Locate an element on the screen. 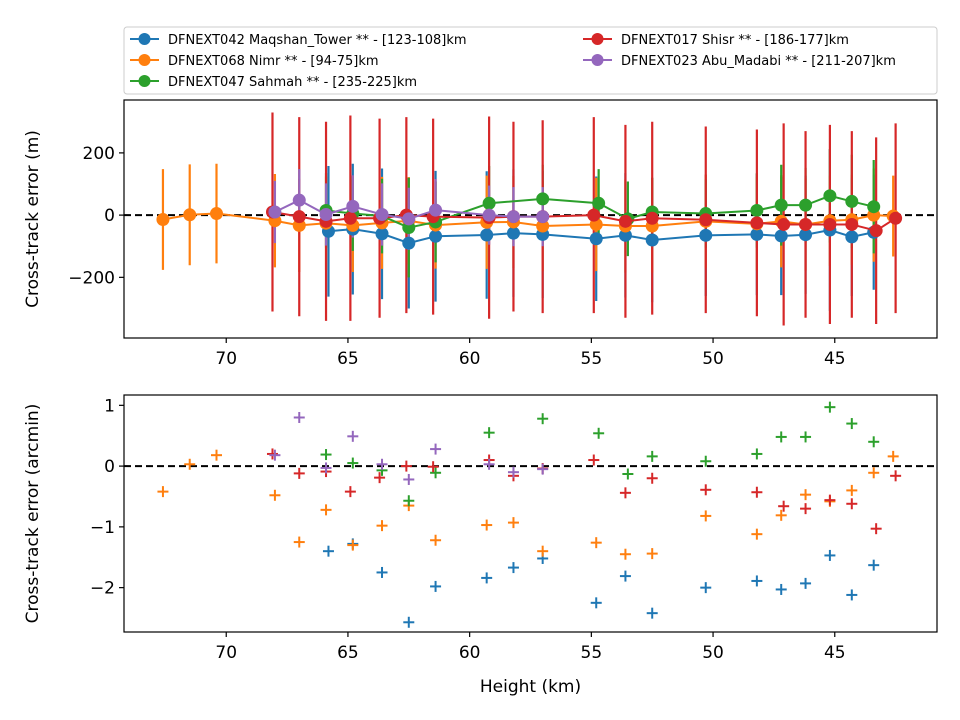 Image resolution: width=960 pixels, height=720 pixels. x-tick-label: 50 is located at coordinates (713, 653).